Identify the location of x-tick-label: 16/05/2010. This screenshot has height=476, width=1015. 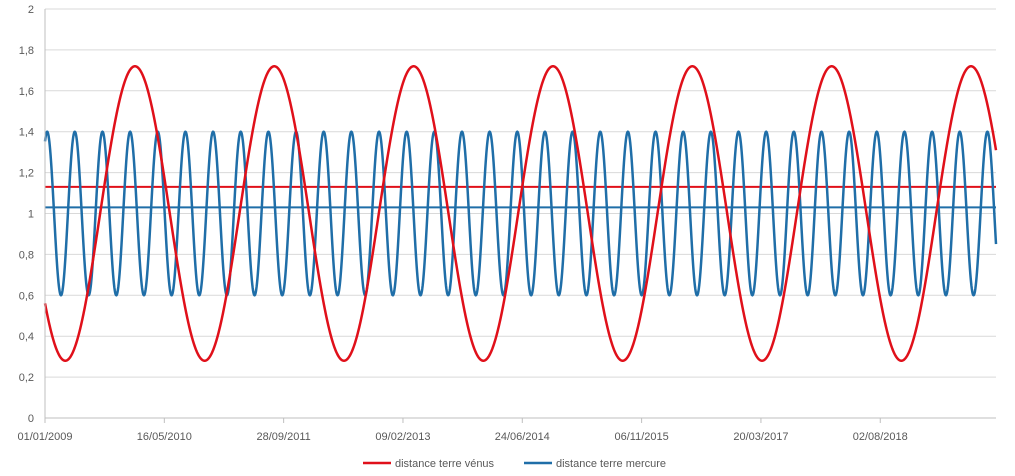
(164, 437).